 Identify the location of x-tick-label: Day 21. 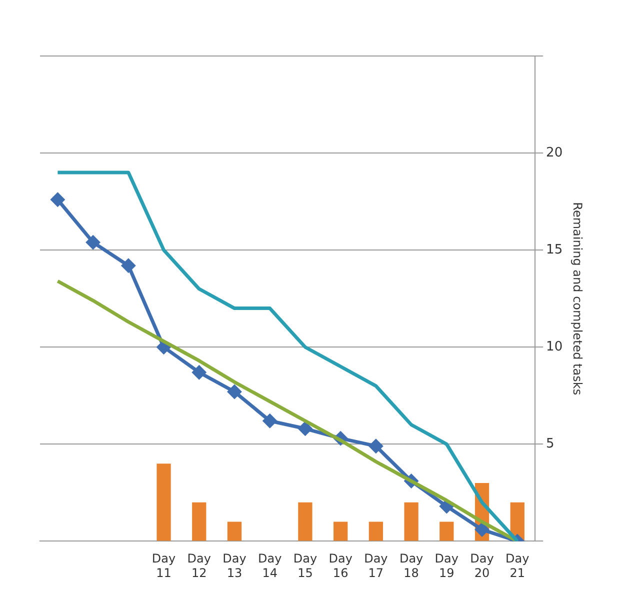
(518, 566).